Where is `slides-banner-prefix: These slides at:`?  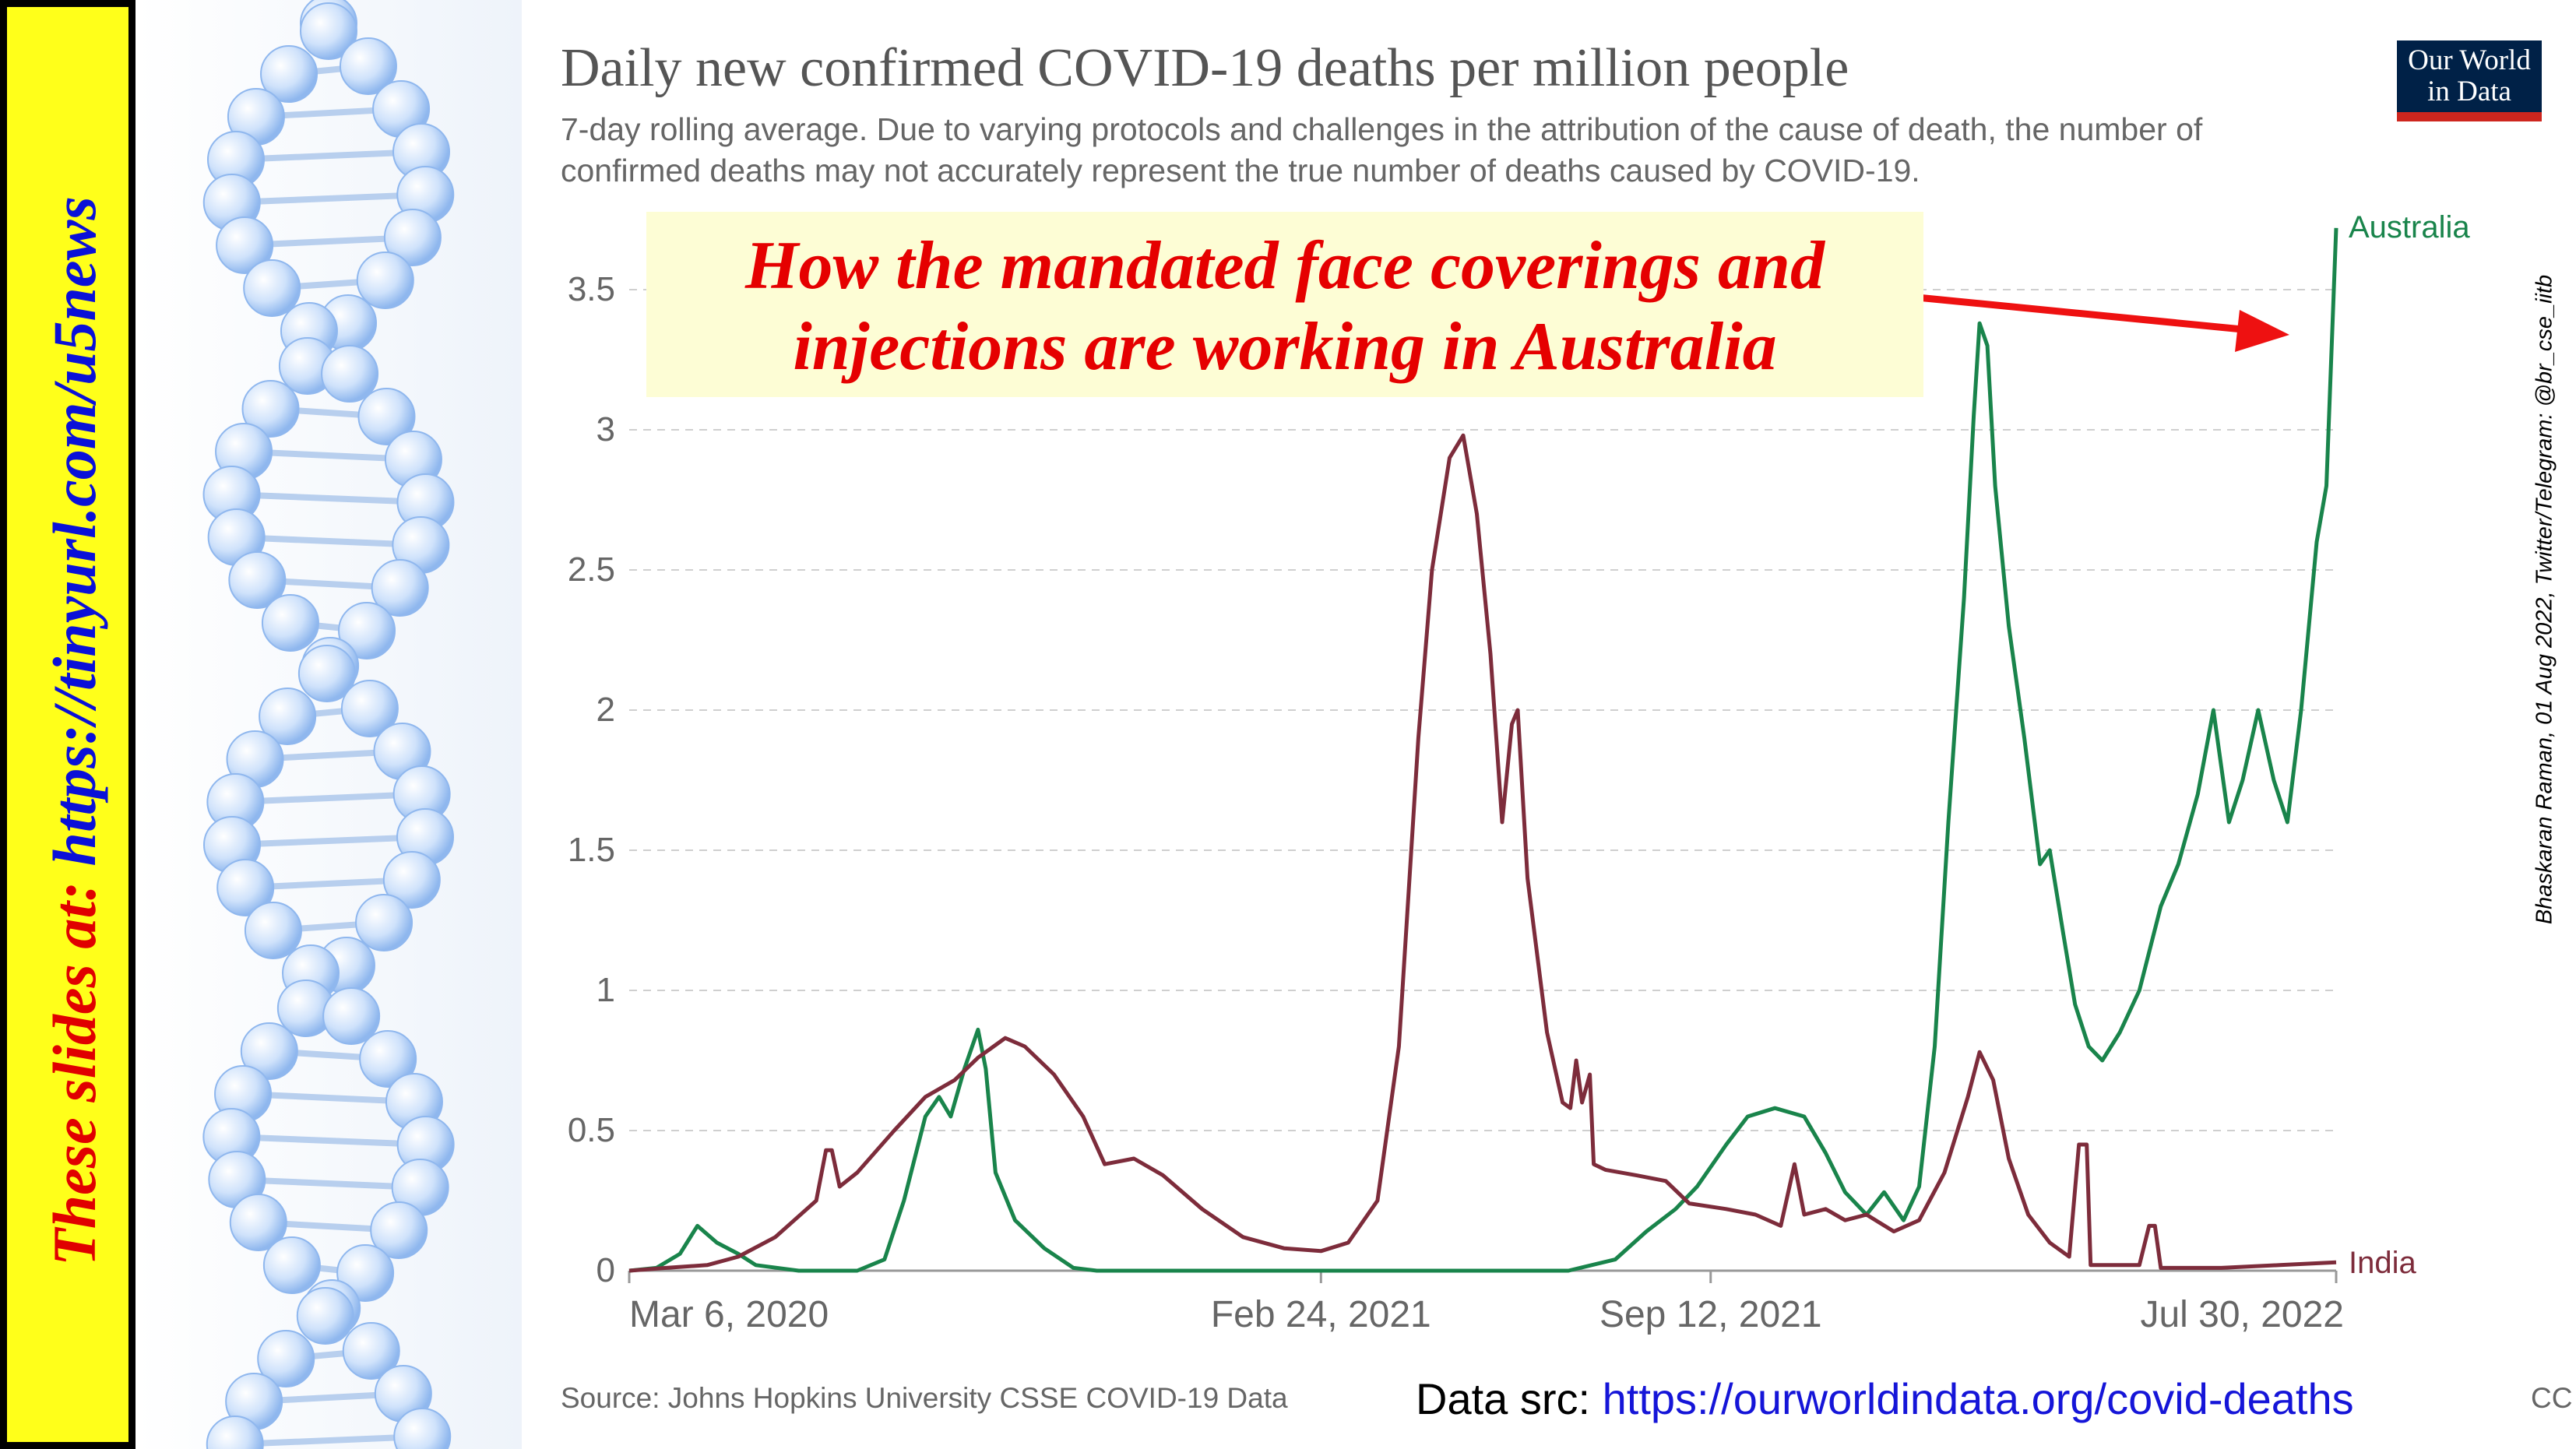 slides-banner-prefix: These slides at: is located at coordinates (74, 1066).